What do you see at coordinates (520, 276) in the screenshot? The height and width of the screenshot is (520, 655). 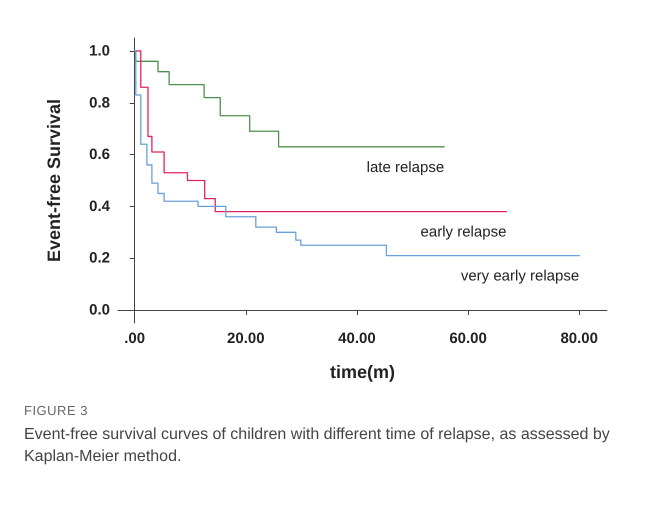 I see `series-label: very early relapse` at bounding box center [520, 276].